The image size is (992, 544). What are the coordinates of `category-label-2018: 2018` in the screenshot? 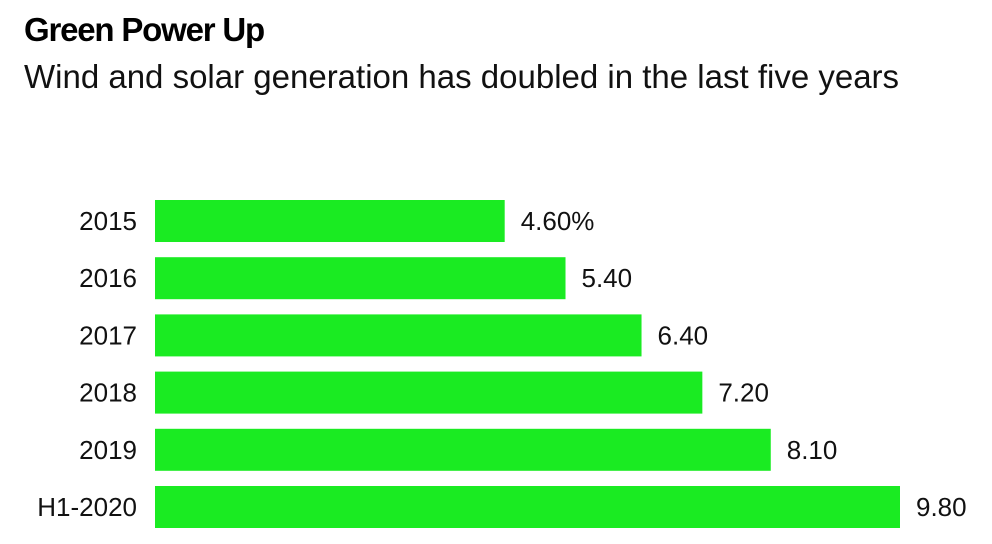 It's located at (108, 393).